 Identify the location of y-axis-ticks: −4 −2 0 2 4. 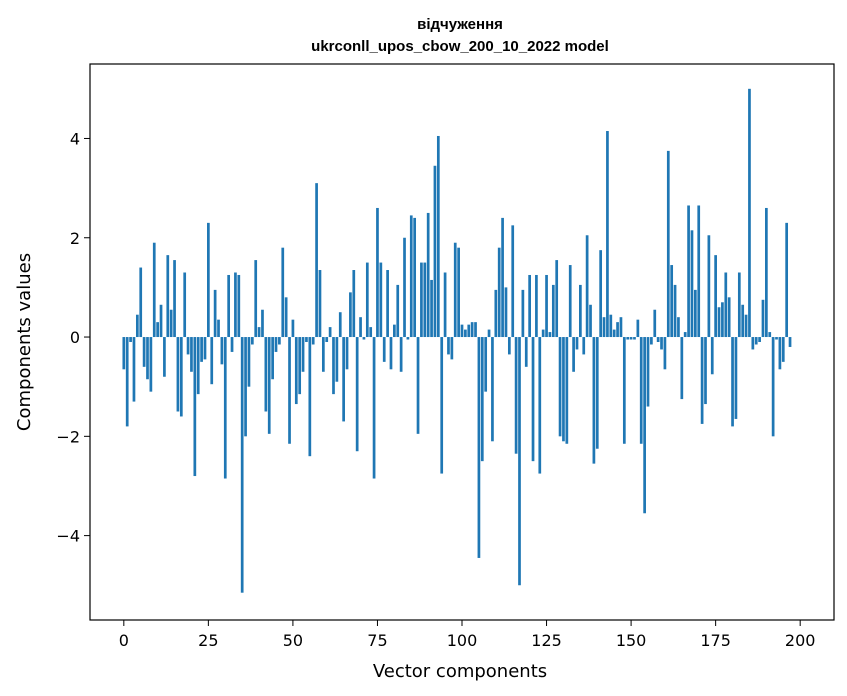
(73, 337).